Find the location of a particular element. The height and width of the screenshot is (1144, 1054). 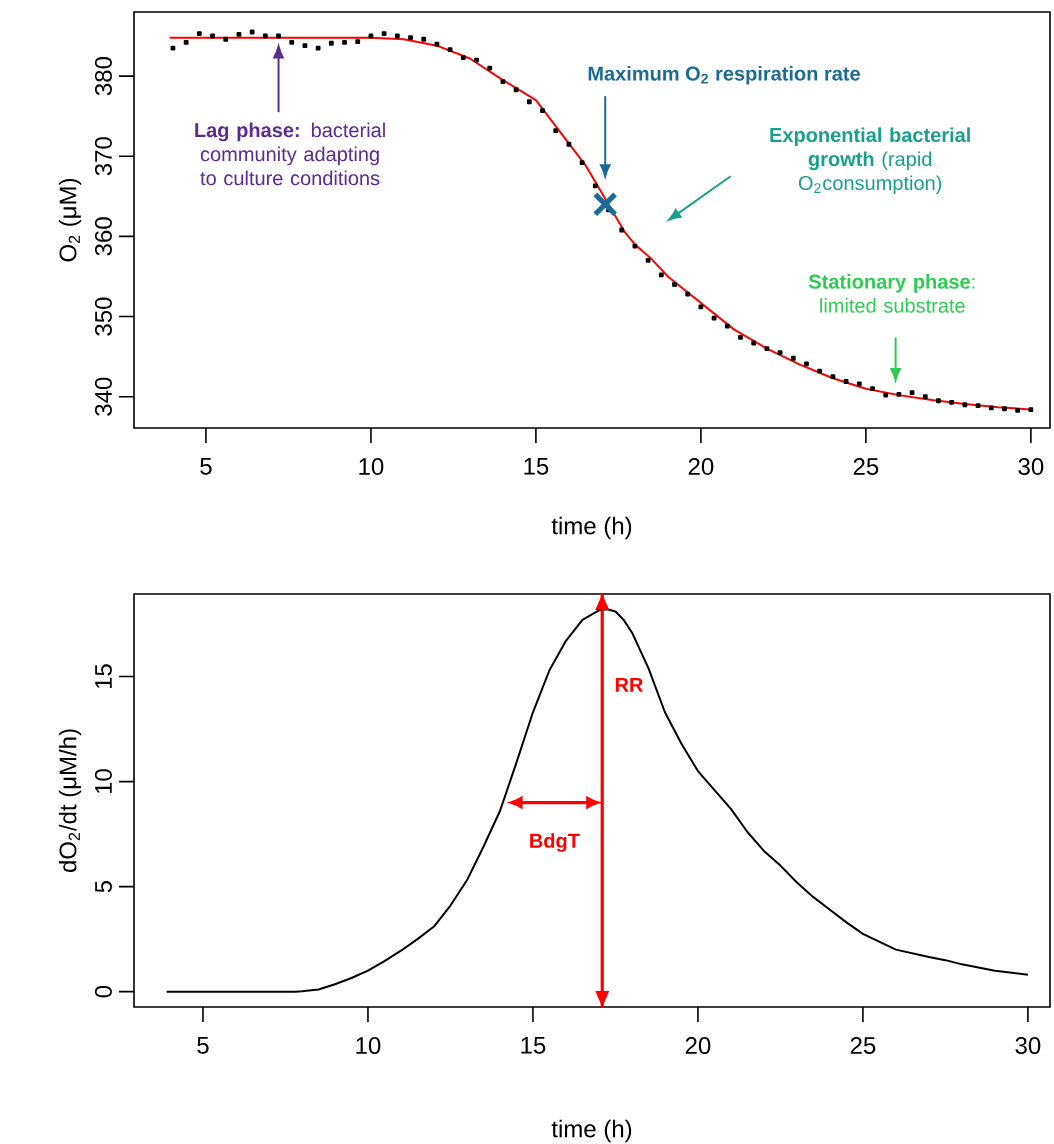

text: Exponential bacterial growth (rapid O$_{2}$consumption) is located at coordinates (870, 161).